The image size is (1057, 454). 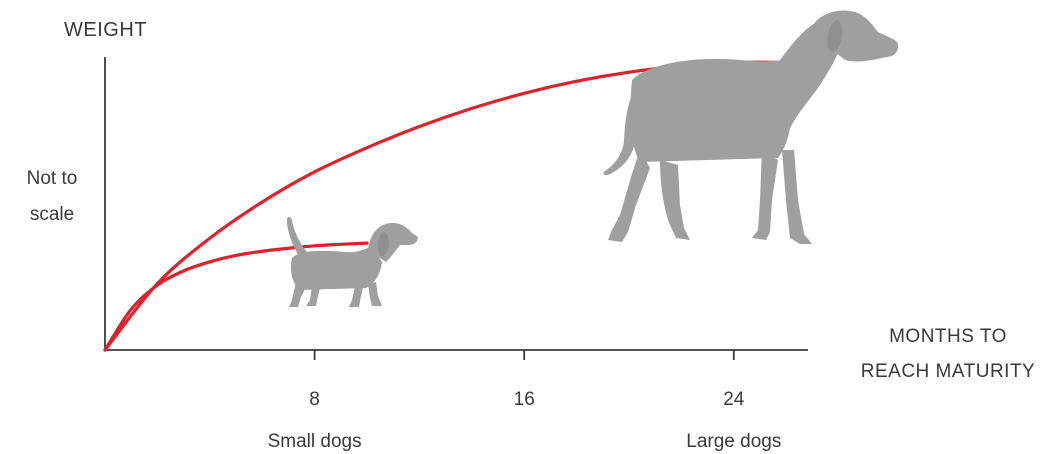 What do you see at coordinates (524, 399) in the screenshot?
I see `x-tick-label: 16` at bounding box center [524, 399].